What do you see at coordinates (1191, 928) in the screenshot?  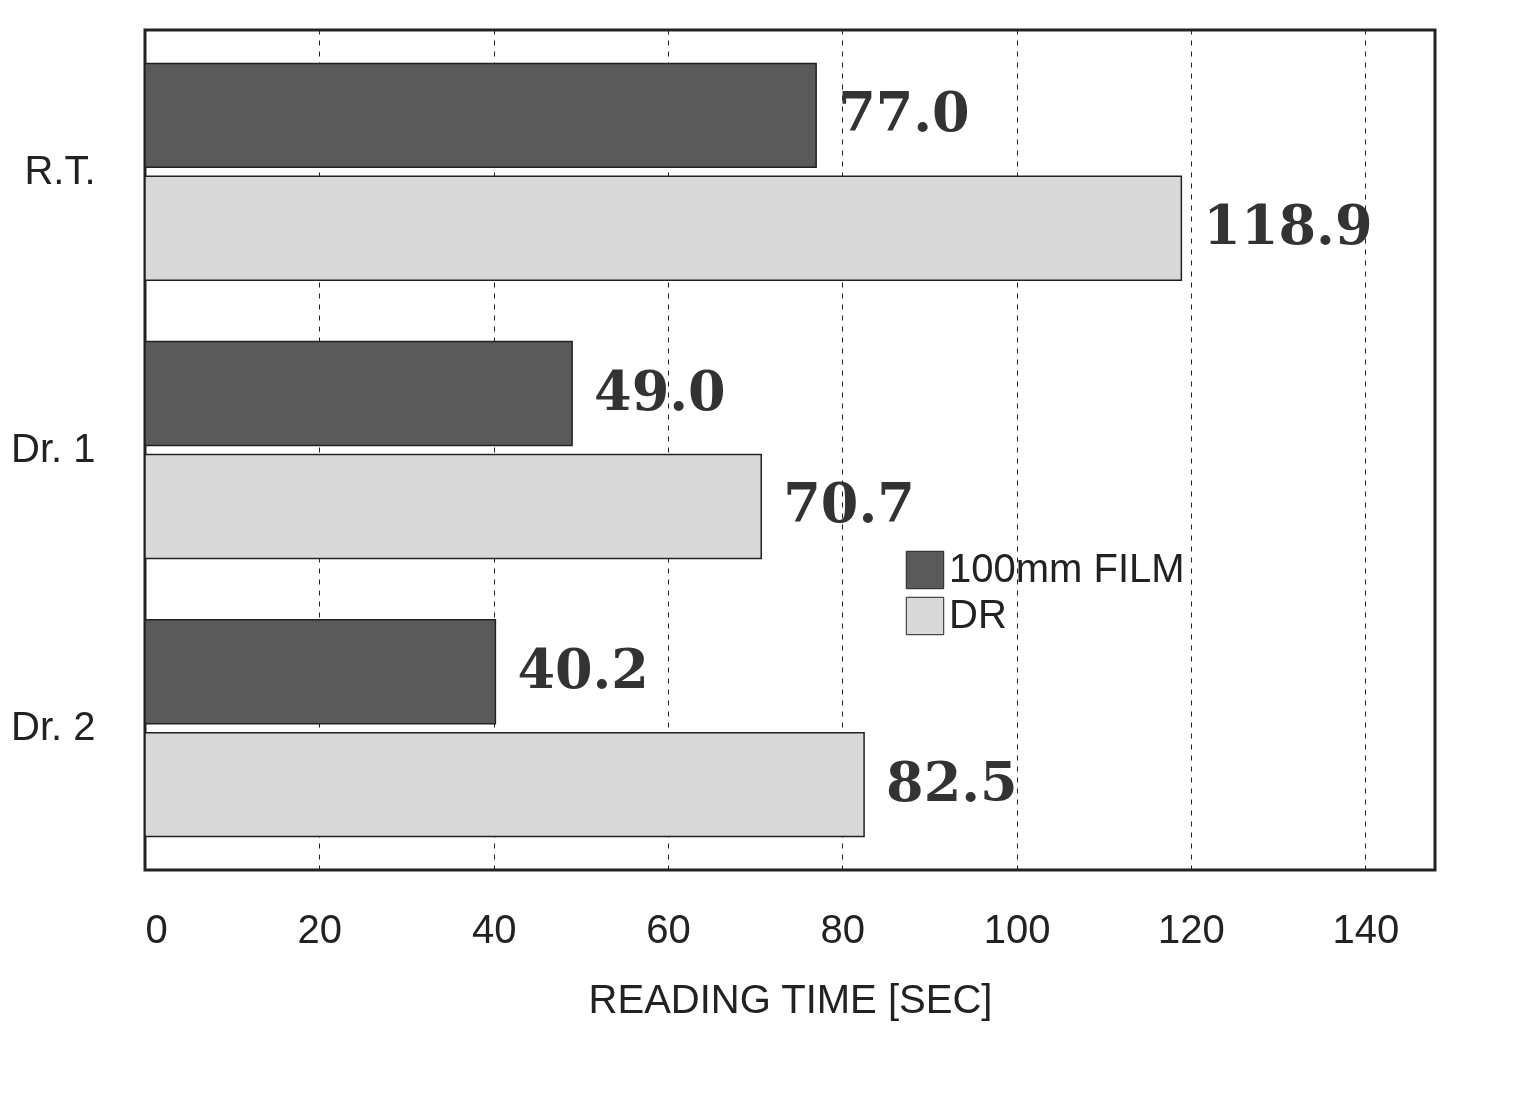 I see `x-tick-label: 120` at bounding box center [1191, 928].